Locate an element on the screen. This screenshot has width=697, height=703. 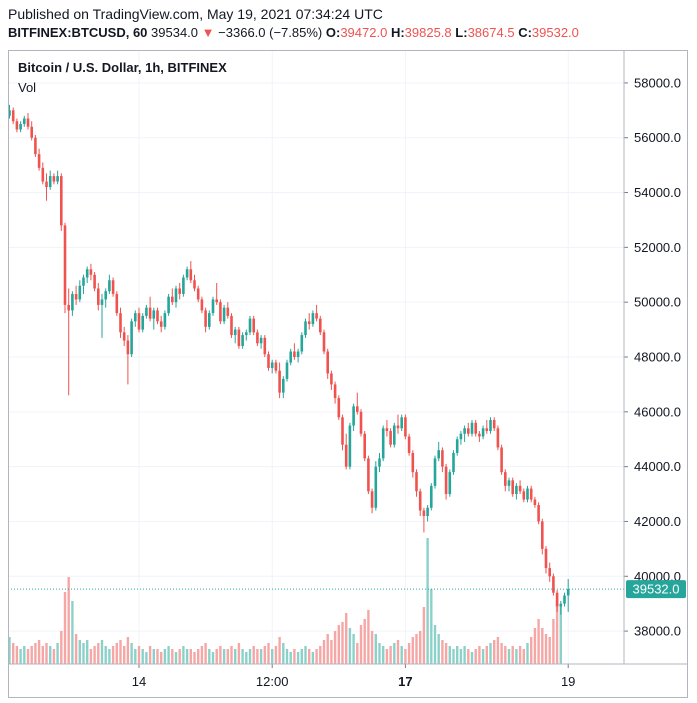
price-change: −3366.0 (−7.85%) is located at coordinates (270, 32).